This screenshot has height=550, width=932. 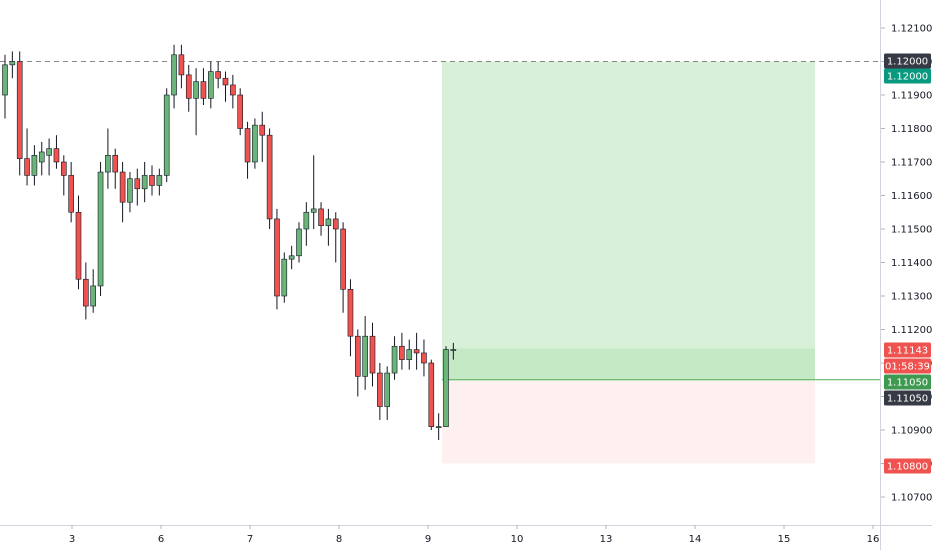 I want to click on price-tick-label: 1.11300, so click(x=911, y=297).